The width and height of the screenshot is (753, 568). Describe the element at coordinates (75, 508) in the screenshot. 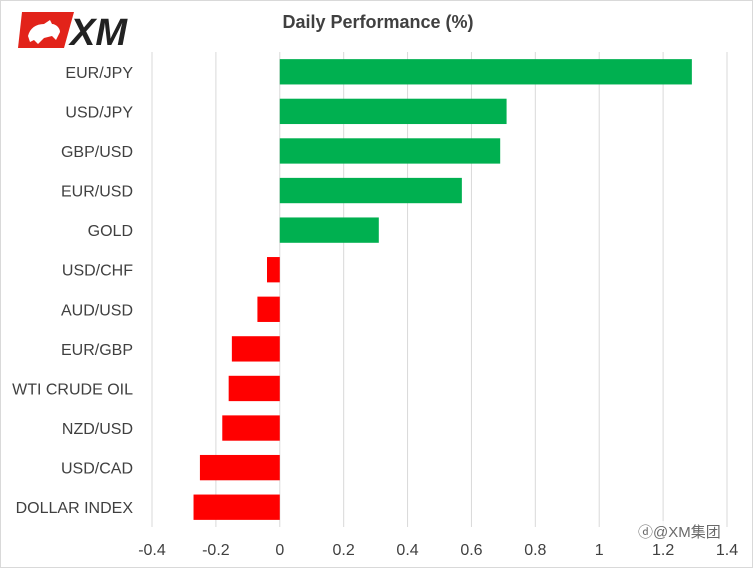

I see `category-label: DOLLAR INDEX` at that location.